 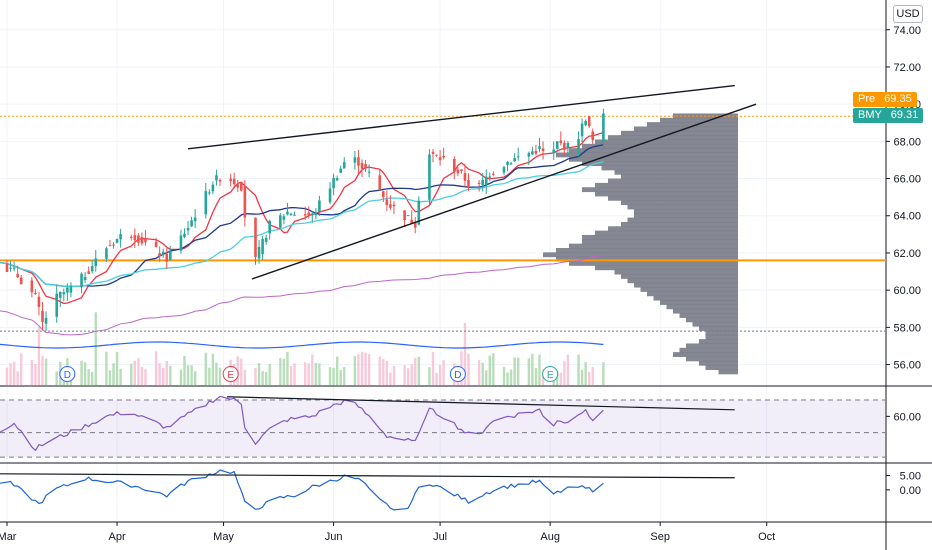 What do you see at coordinates (907, 291) in the screenshot?
I see `price-tick-label: 60.00` at bounding box center [907, 291].